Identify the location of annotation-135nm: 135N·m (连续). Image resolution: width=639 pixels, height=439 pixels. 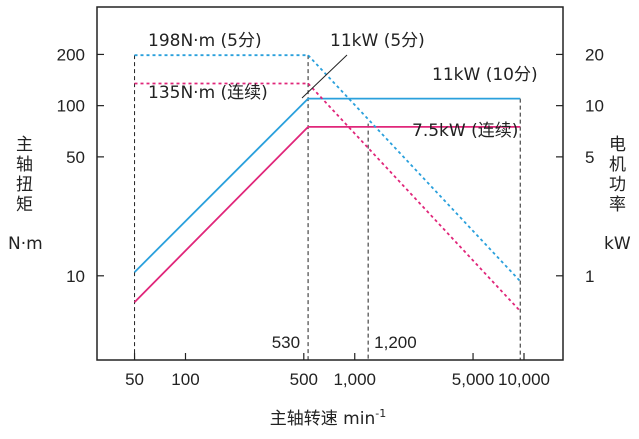
(208, 93).